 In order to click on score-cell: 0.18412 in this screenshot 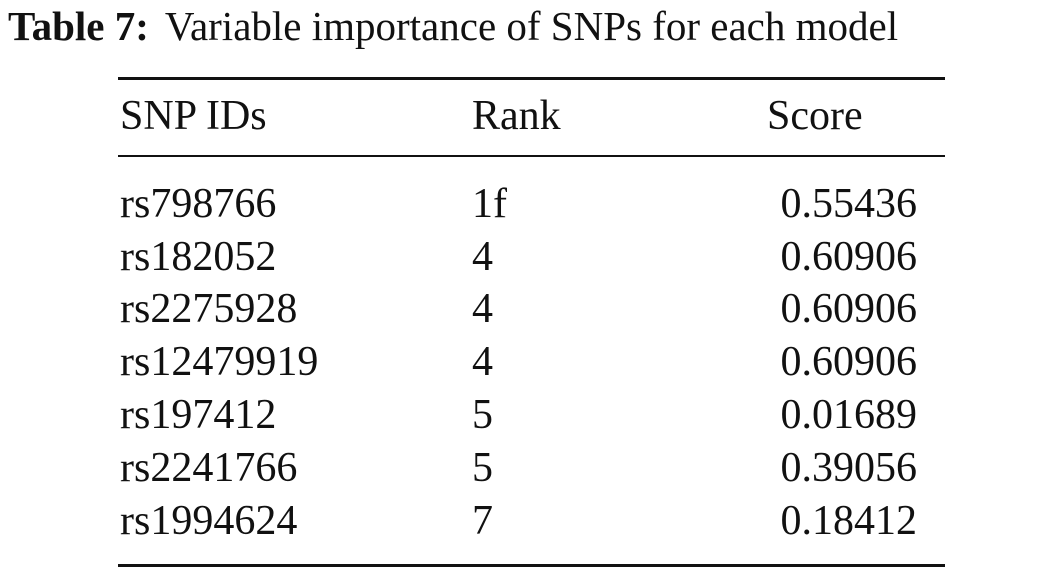, I will do `click(849, 521)`.